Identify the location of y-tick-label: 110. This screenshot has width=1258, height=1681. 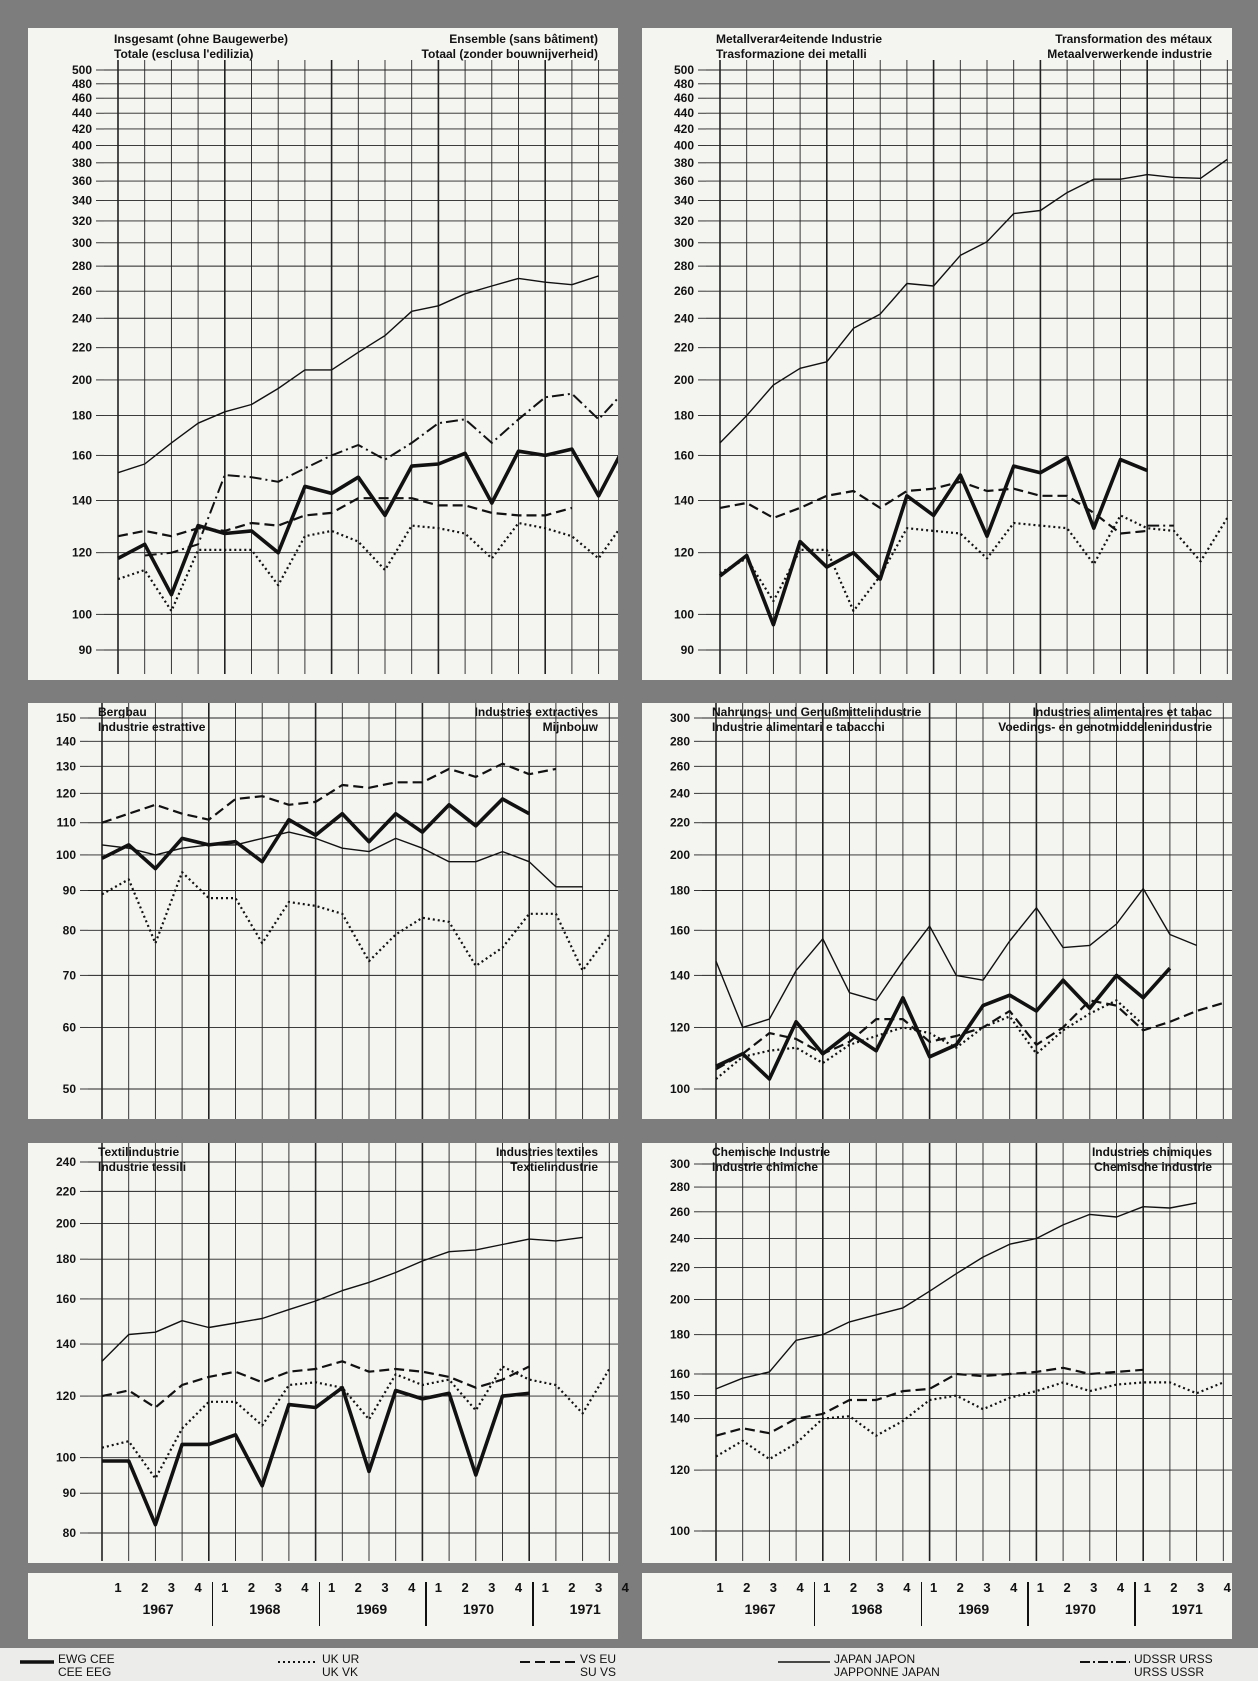
(67, 823).